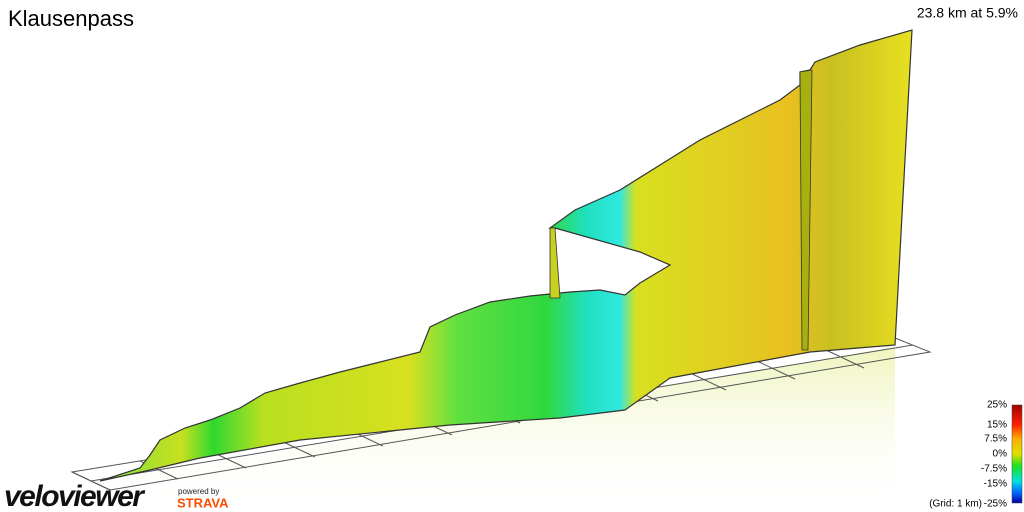 Image resolution: width=1024 pixels, height=512 pixels. Describe the element at coordinates (997, 425) in the screenshot. I see `legend-label: 15%` at that location.